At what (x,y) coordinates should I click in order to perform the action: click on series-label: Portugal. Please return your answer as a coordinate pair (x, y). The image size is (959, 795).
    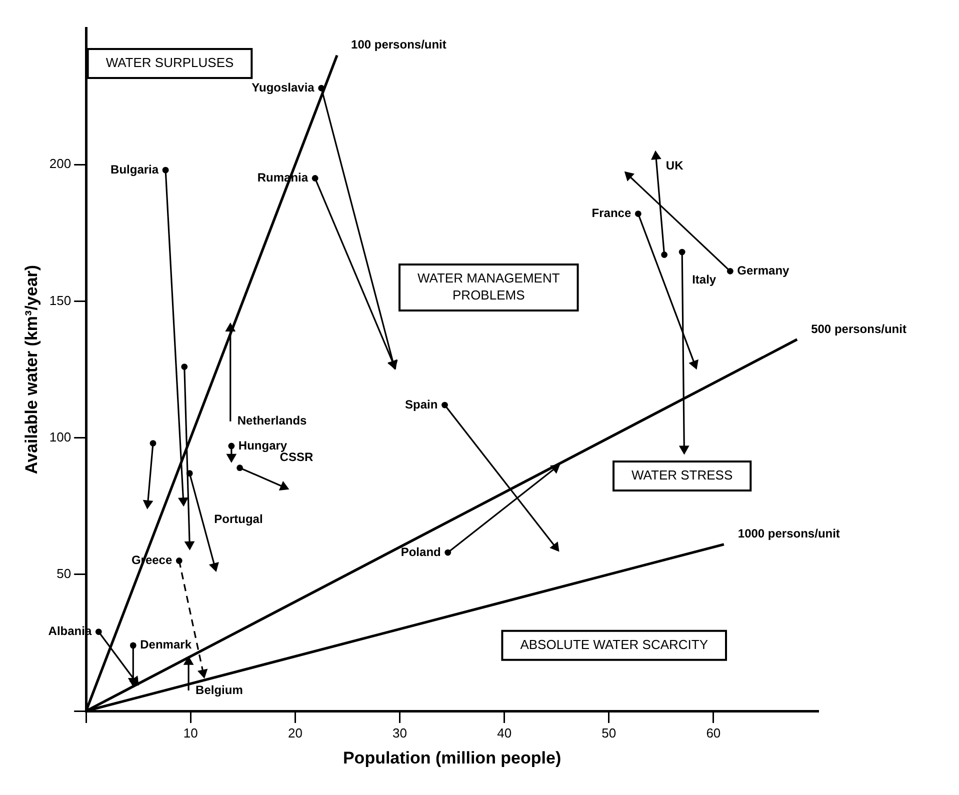
    Looking at the image, I should click on (238, 519).